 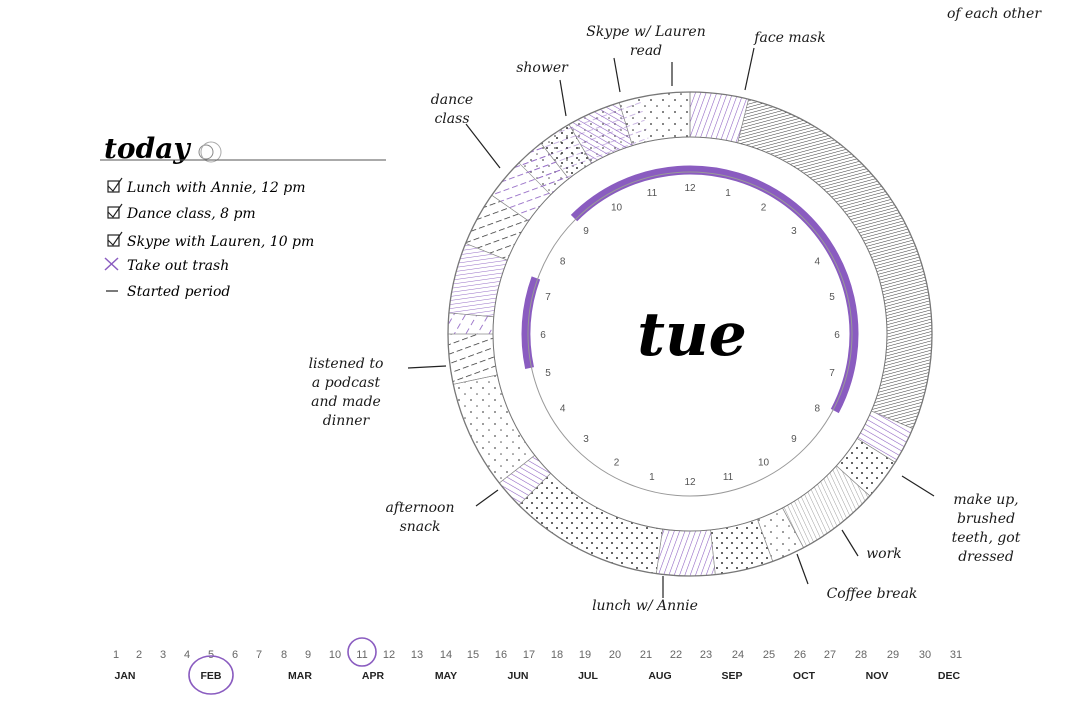 I want to click on annotation-face-mask: face mask, so click(x=789, y=38).